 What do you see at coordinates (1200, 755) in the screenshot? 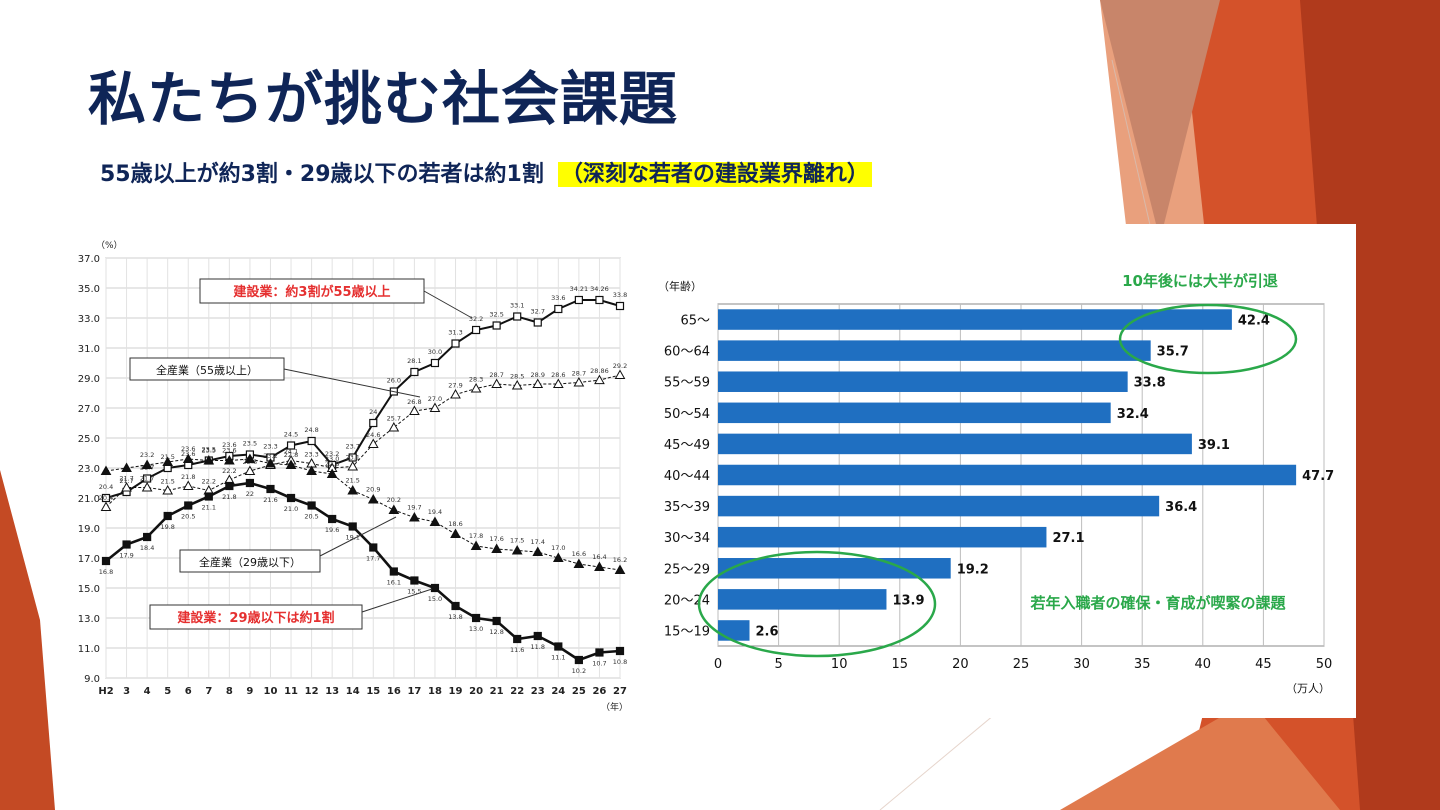
I see `deco-shape-bottom-right` at bounding box center [1200, 755].